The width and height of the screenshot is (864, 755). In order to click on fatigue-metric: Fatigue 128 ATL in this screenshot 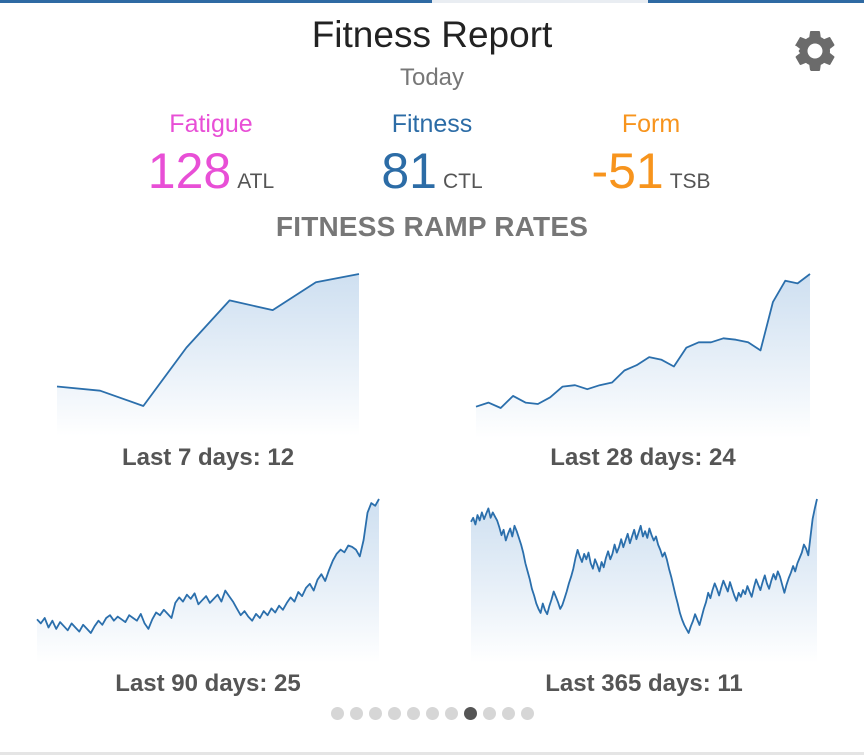, I will do `click(211, 154)`.